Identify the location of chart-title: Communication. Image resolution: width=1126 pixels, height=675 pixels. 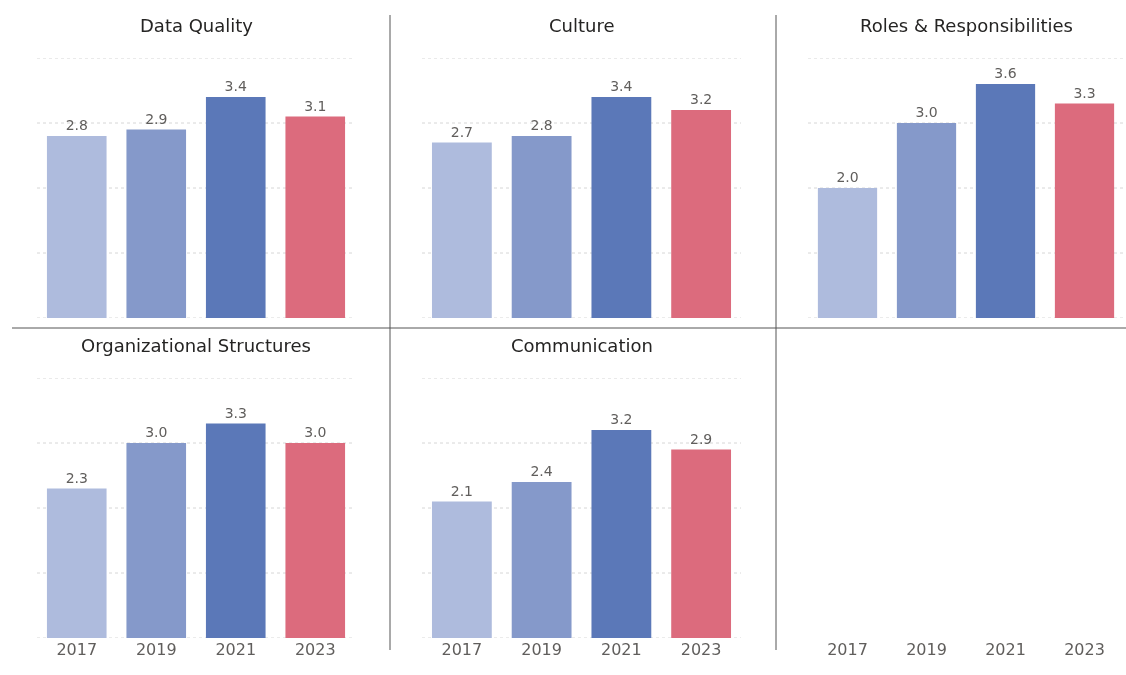
(582, 345).